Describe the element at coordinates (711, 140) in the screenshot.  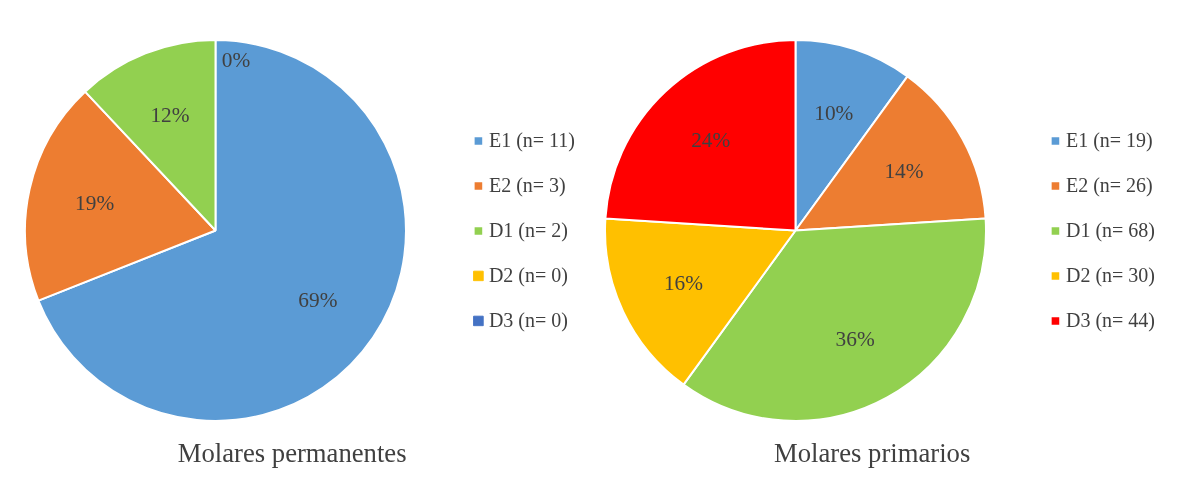
I see `data-label: 24%` at that location.